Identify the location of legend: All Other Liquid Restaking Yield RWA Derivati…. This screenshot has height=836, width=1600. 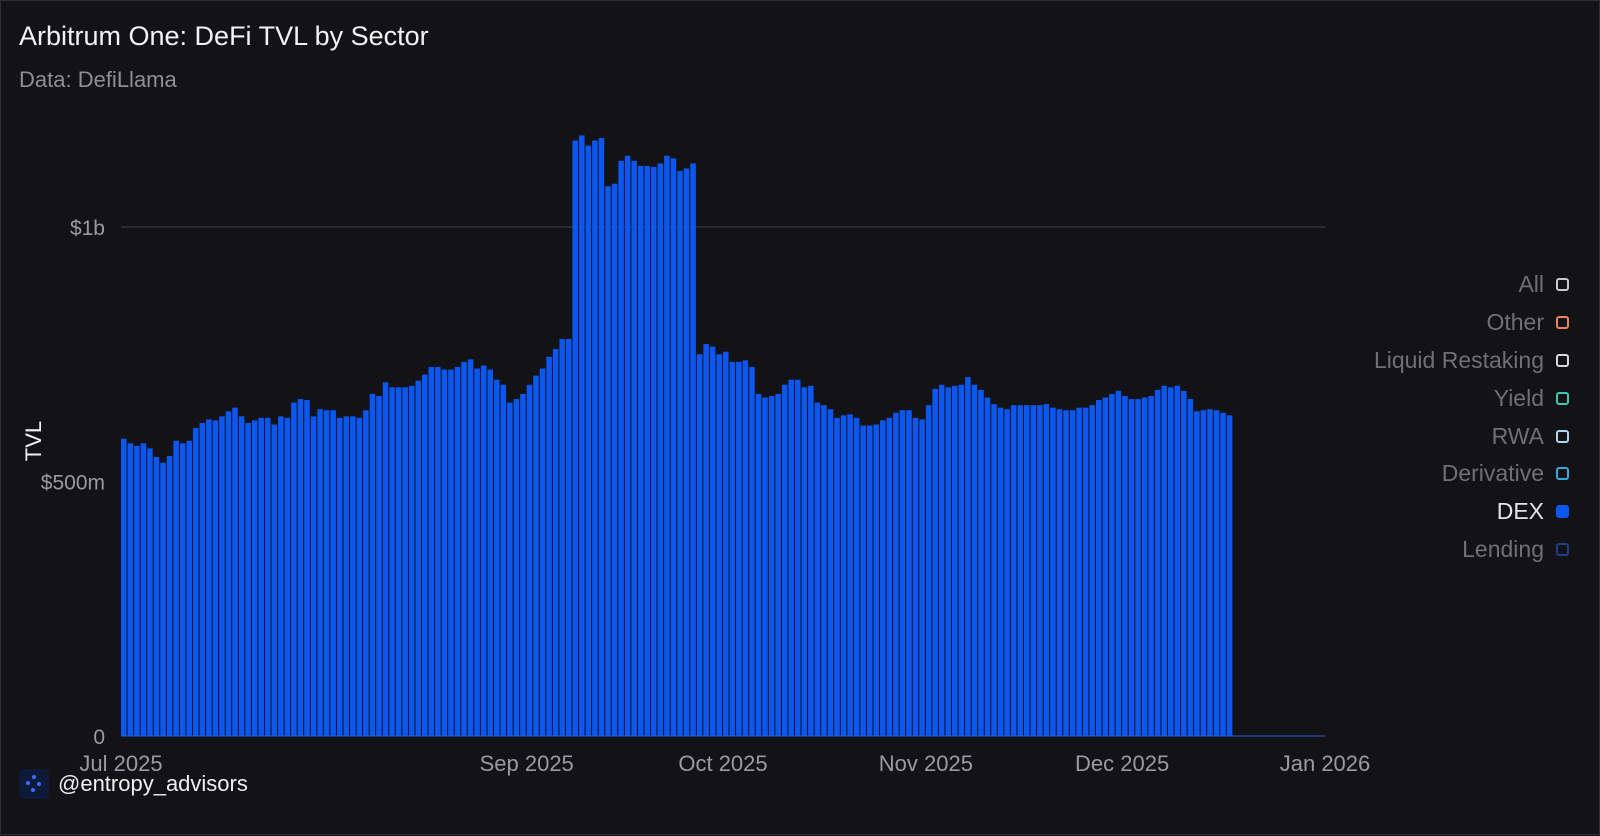
(1471, 417).